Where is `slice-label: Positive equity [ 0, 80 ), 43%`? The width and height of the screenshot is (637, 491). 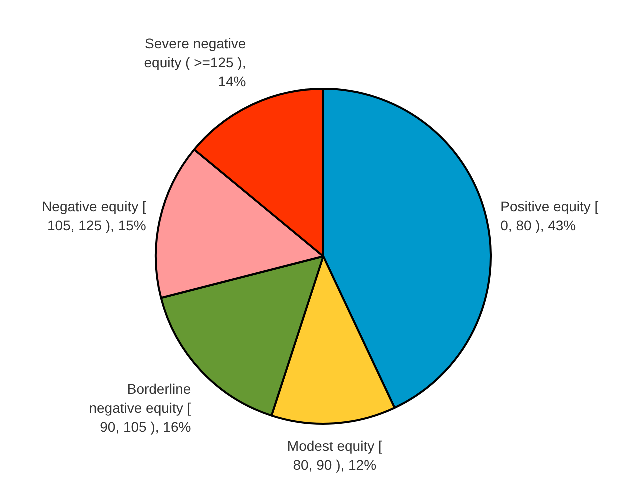
slice-label: Positive equity [ 0, 80 ), 43% is located at coordinates (549, 216).